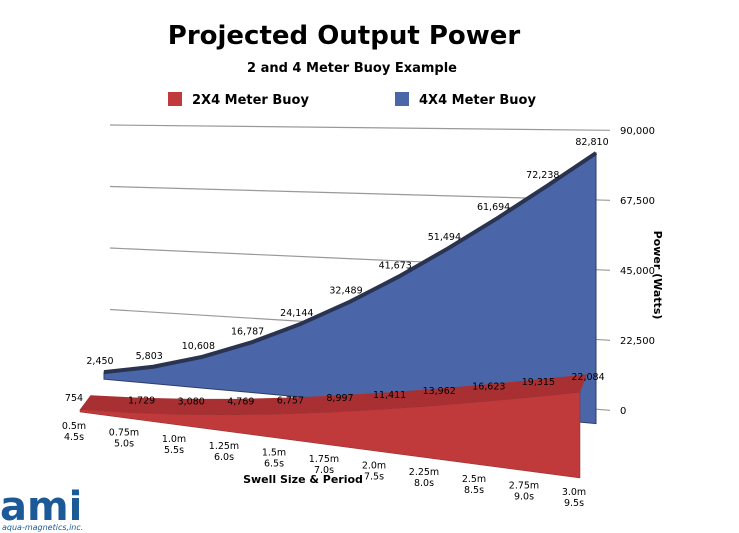 Image resolution: width=739 pixels, height=533 pixels. I want to click on value-label: 3,080, so click(191, 402).